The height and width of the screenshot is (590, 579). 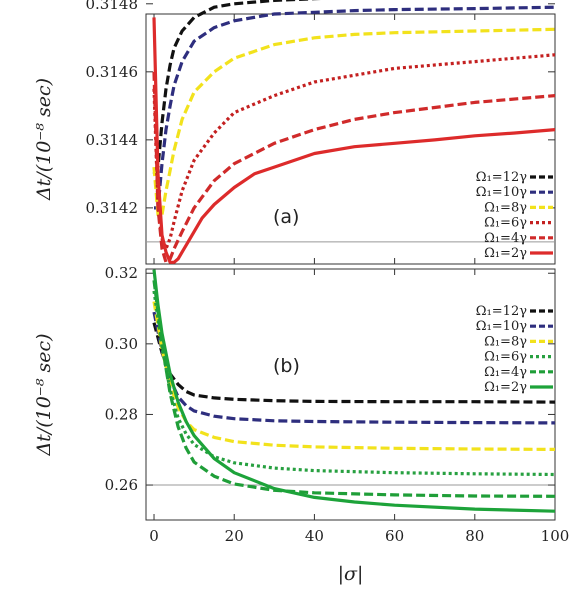 What do you see at coordinates (112, 72) in the screenshot?
I see `y-tick-label: 0.3146` at bounding box center [112, 72].